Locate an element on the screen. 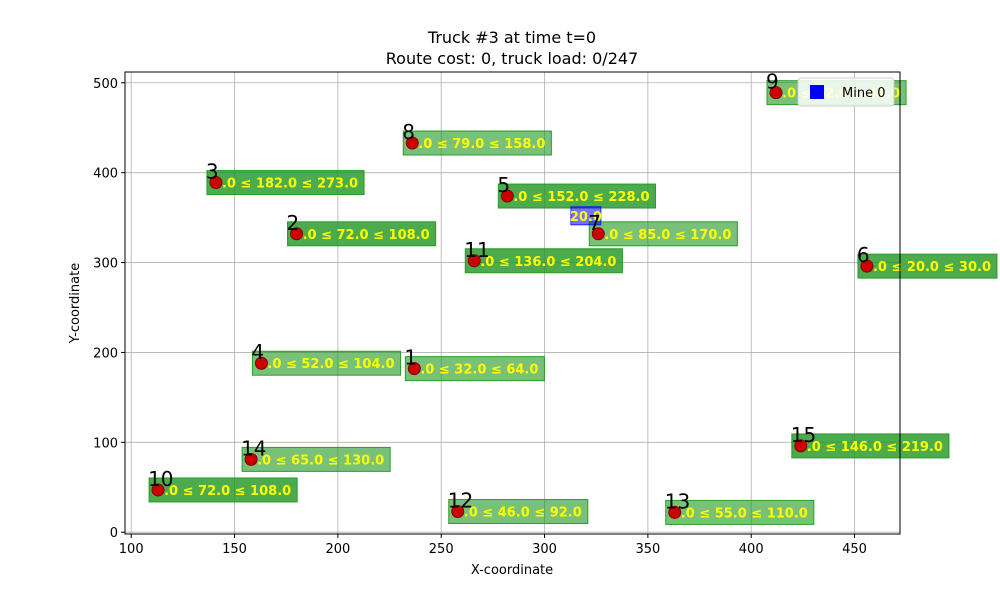 This screenshot has width=1000, height=600. node-label-6: 0.0 ≤ 20.0 ≤ 30.0 is located at coordinates (927, 266).